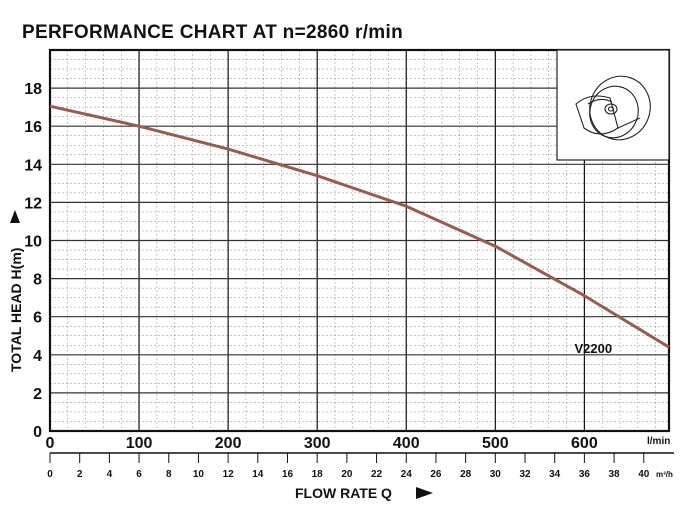 This screenshot has width=695, height=515. Describe the element at coordinates (317, 443) in the screenshot. I see `x-tick-label: 300` at that location.